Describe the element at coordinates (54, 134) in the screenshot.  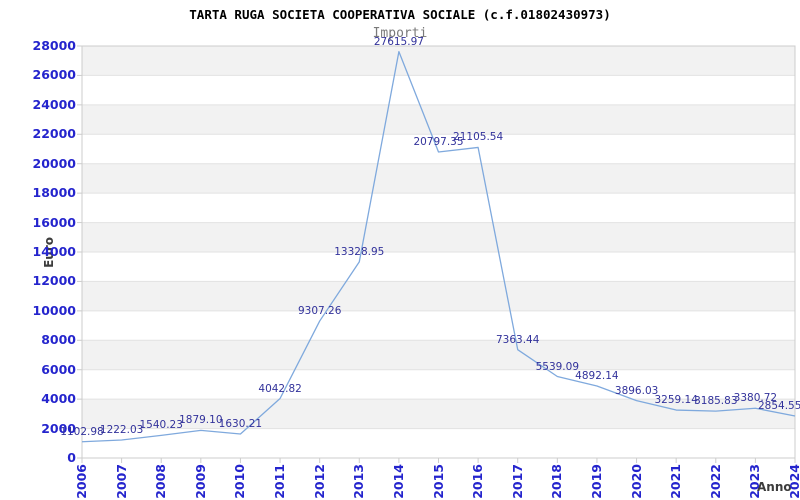
I see `y-axis-tick-label: 22000` at that location.